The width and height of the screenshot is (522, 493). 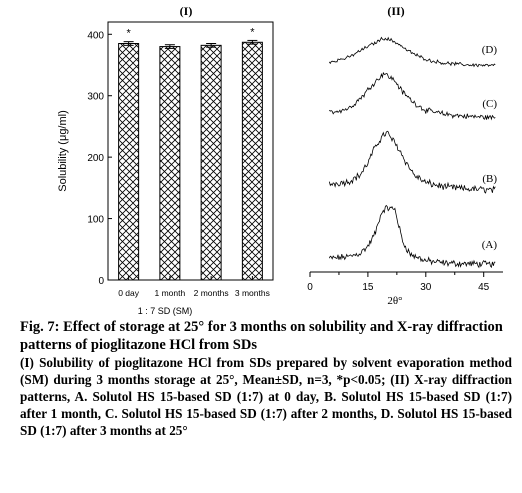 What do you see at coordinates (211, 293) in the screenshot?
I see `x-tick-label: 2 months` at bounding box center [211, 293].